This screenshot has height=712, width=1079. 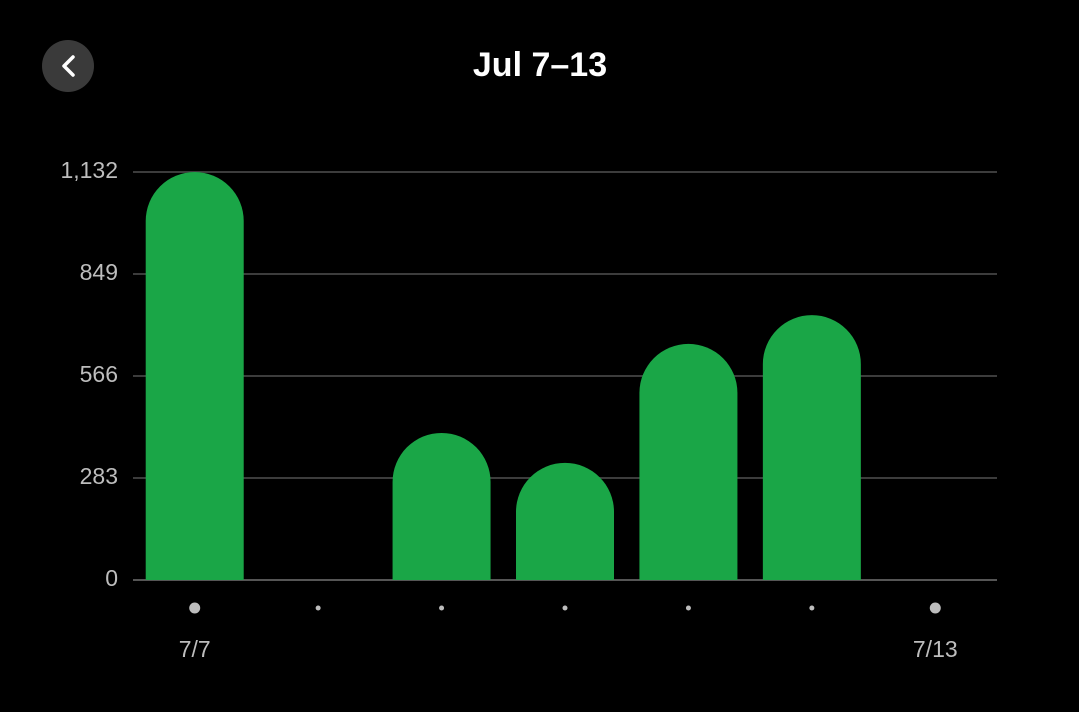 What do you see at coordinates (89, 170) in the screenshot?
I see `y-tick-label: 1,132` at bounding box center [89, 170].